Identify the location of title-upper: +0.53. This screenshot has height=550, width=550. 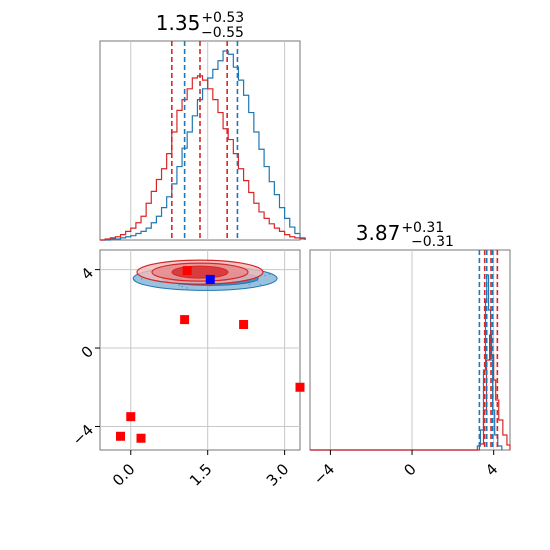
(222, 18).